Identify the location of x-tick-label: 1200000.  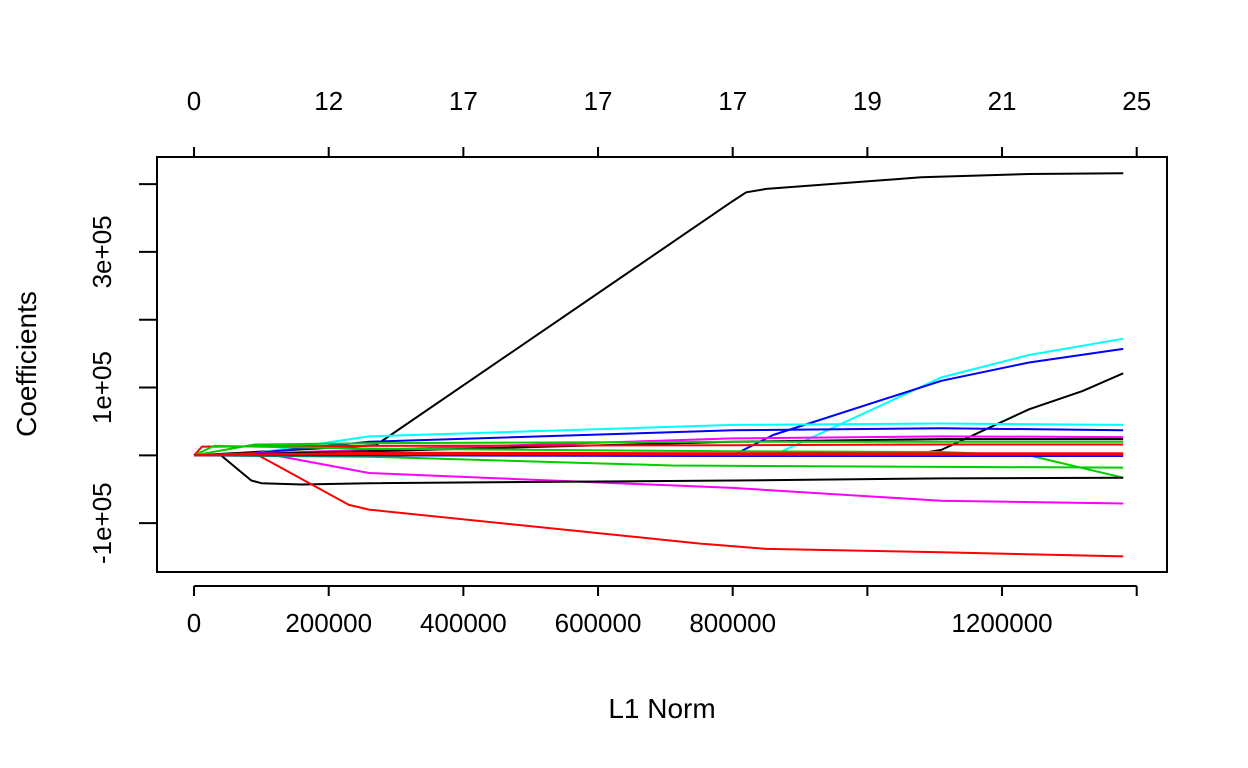
(1001, 623).